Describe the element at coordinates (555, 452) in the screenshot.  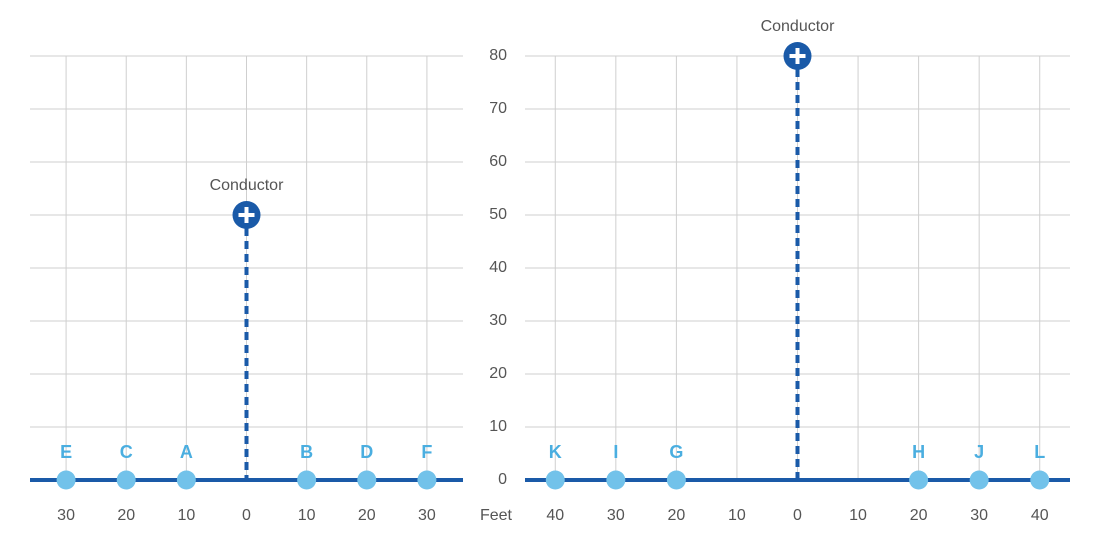
I see `point-label: K` at that location.